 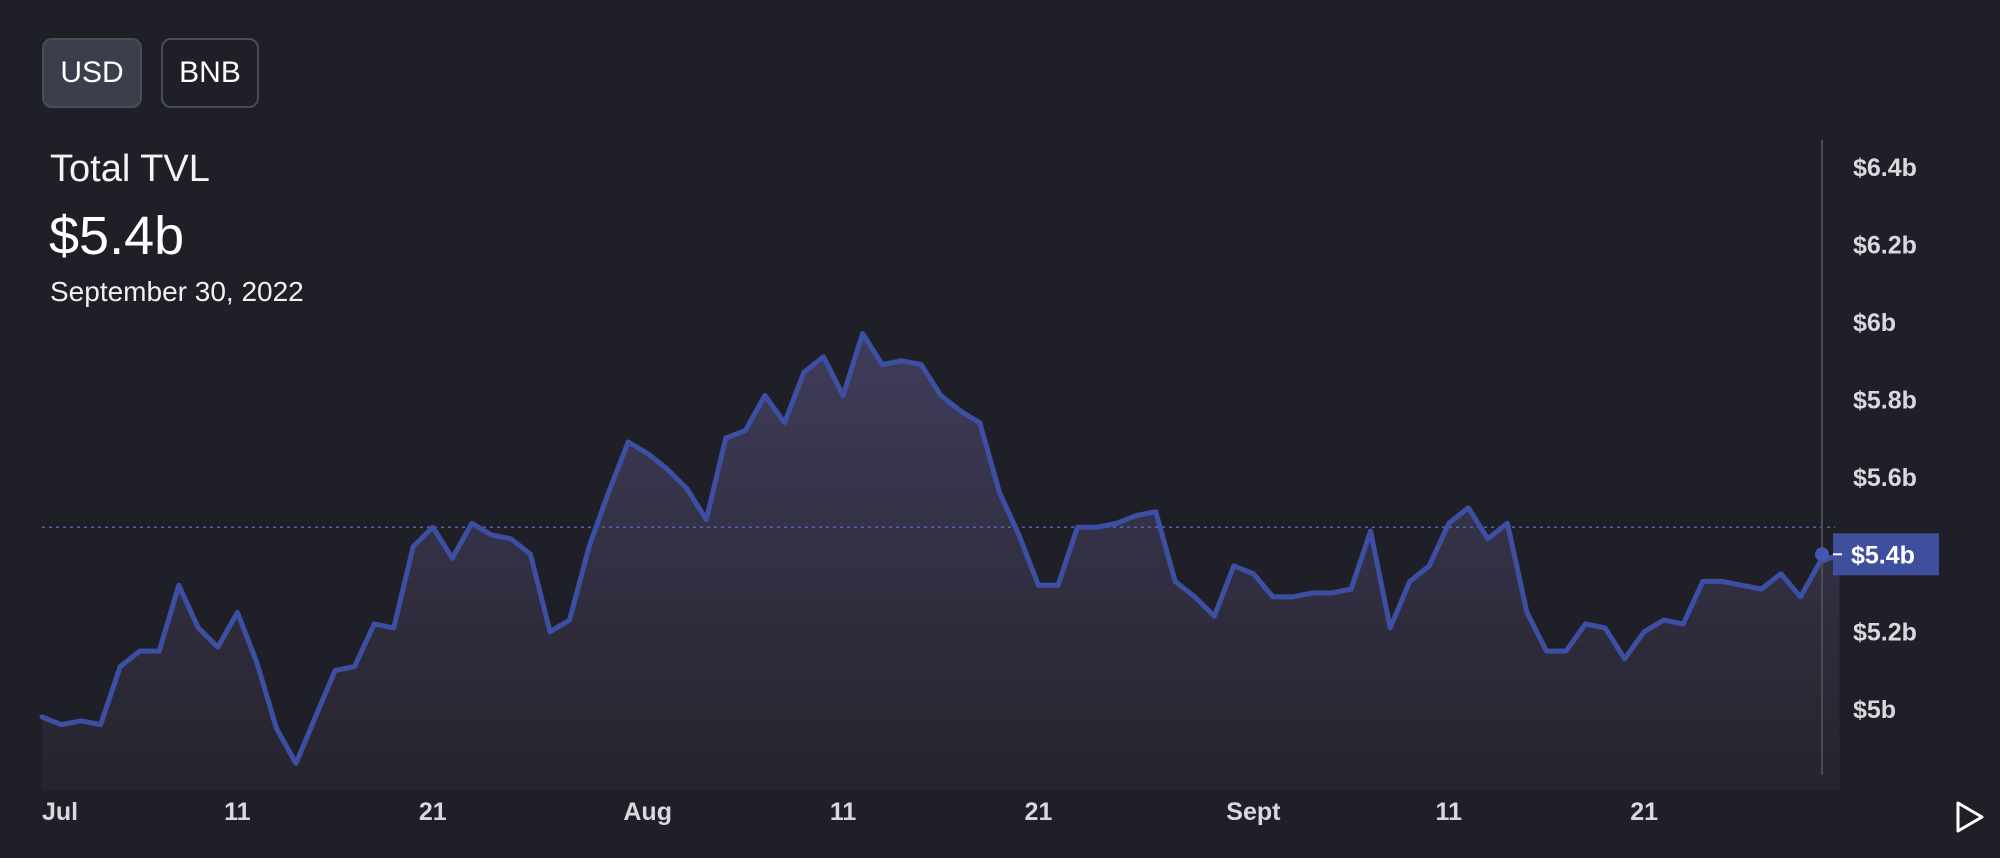 What do you see at coordinates (92, 73) in the screenshot?
I see `usd-toggle-button: USD` at bounding box center [92, 73].